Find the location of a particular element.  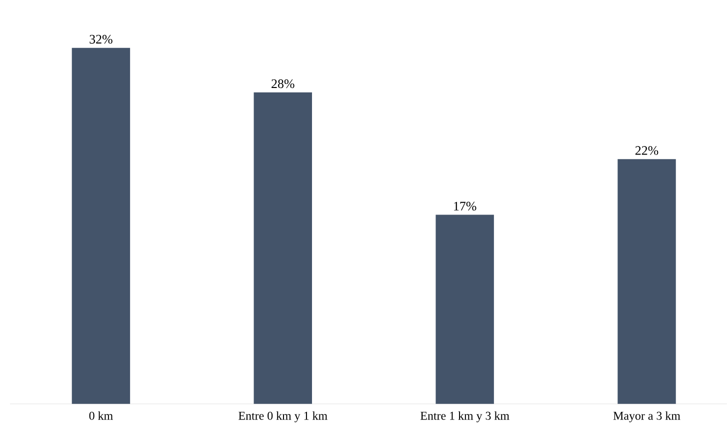

x-tick-label: Entre 0 km y 1 km is located at coordinates (283, 416).